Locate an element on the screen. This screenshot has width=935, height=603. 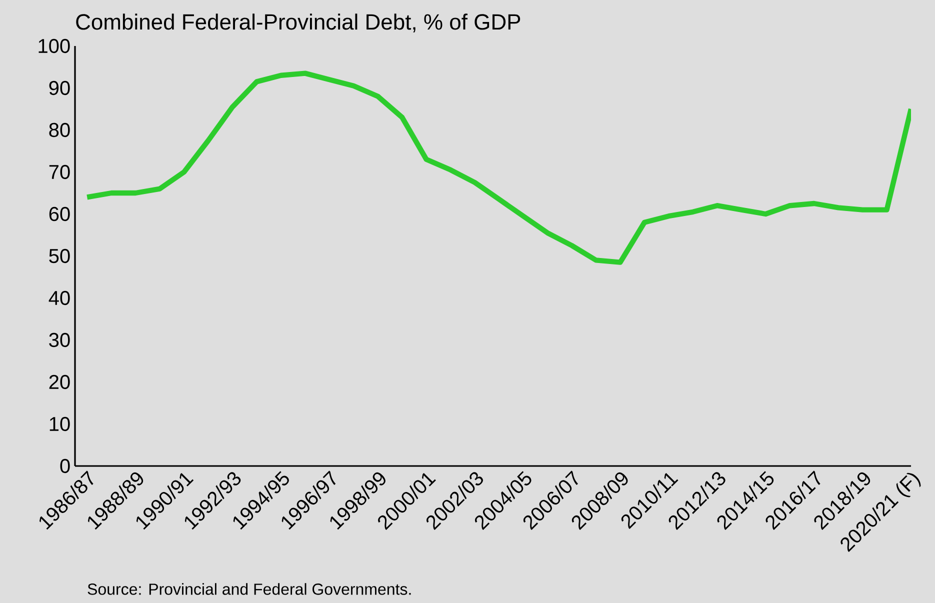
chart-title: Combined Federal-Provincial Debt, % of GDP is located at coordinates (298, 23).